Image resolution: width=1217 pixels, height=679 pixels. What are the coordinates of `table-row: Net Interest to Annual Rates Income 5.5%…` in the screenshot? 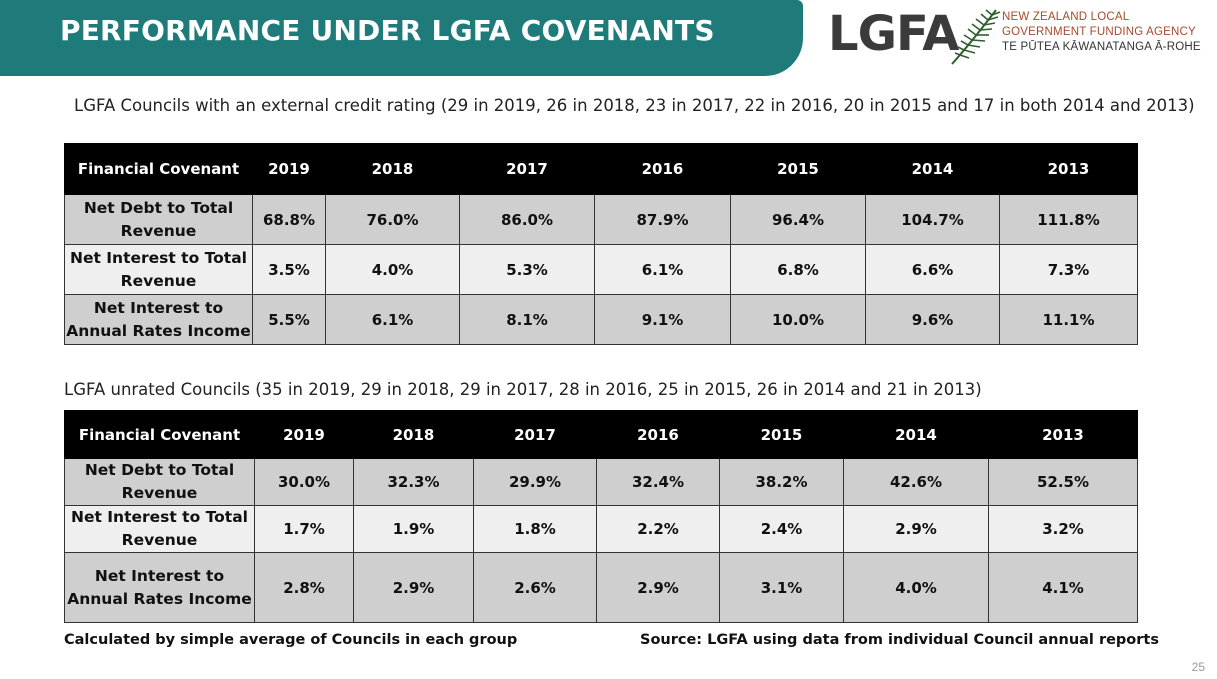 It's located at (601, 319).